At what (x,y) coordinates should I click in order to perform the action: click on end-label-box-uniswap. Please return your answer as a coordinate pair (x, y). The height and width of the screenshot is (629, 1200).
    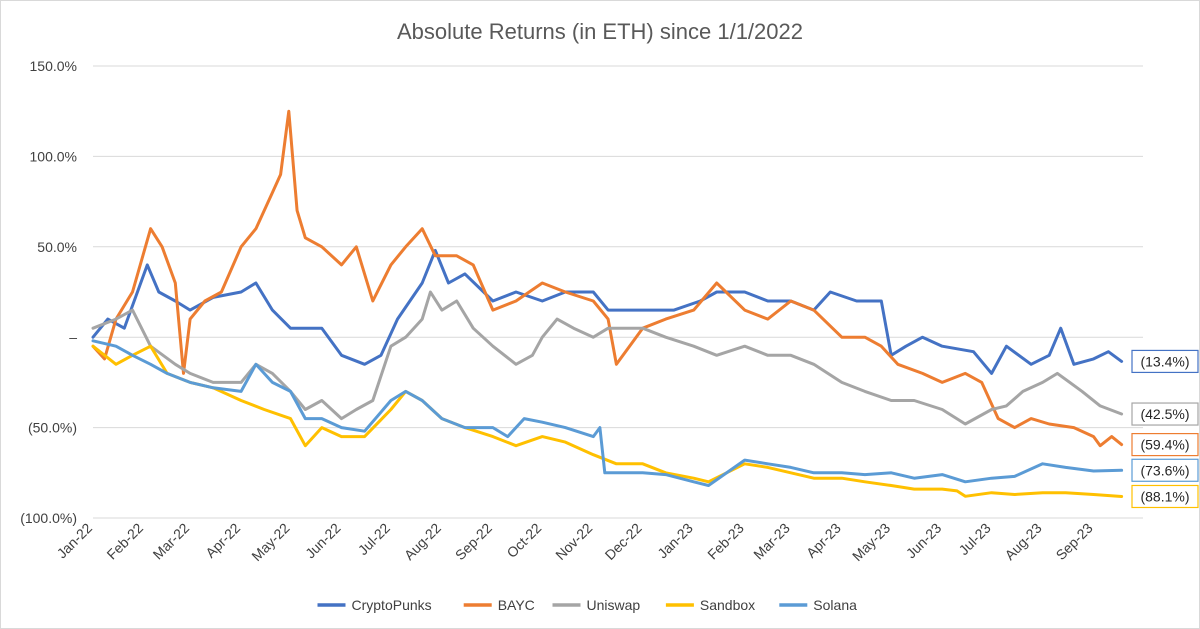
    Looking at the image, I should click on (1165, 414).